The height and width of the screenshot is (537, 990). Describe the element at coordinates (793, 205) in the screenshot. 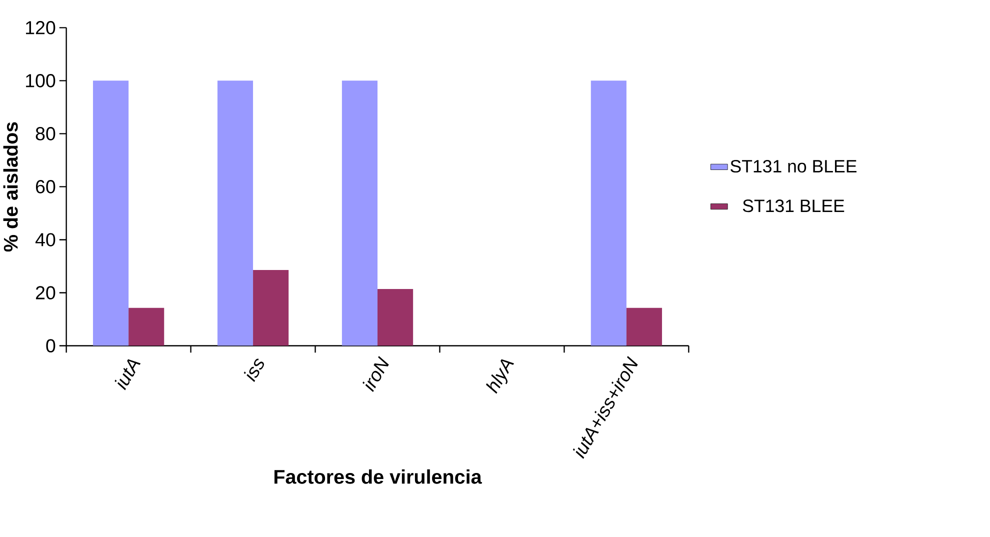

I see `legend-label: ST131 BLEE` at that location.